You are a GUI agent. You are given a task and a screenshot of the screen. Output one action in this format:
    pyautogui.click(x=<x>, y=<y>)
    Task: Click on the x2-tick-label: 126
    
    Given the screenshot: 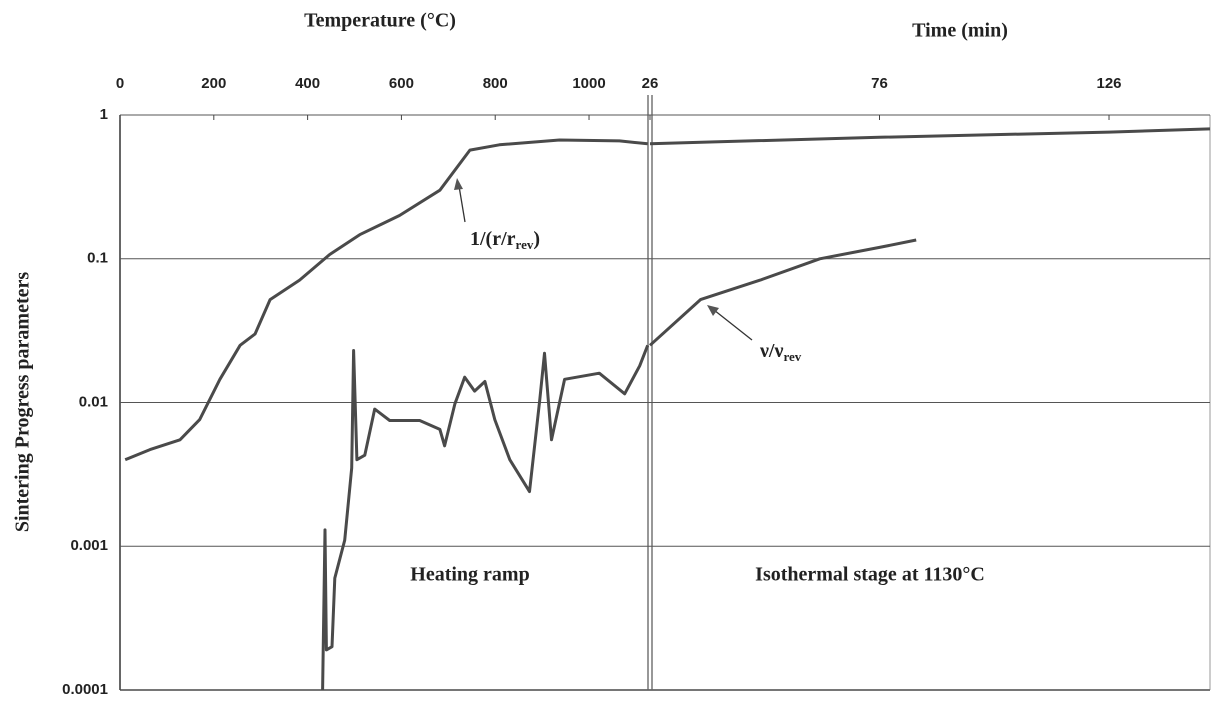 What is the action you would take?
    pyautogui.click(x=1109, y=83)
    